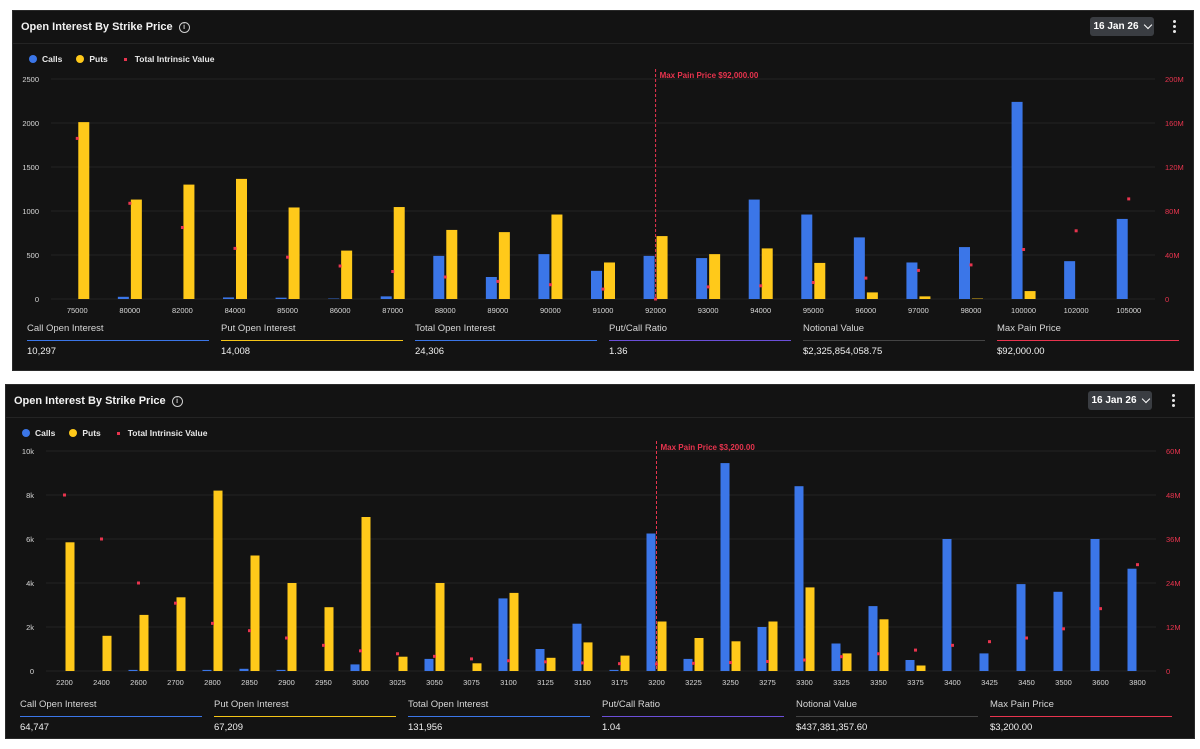  I want to click on stat-item: Total Open Interest 131,956, so click(505, 716).